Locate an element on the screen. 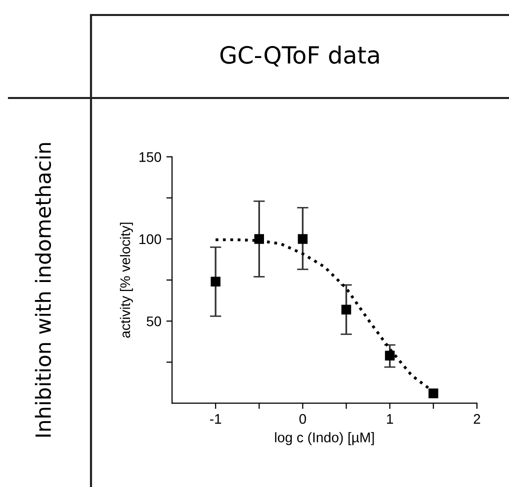  y-tick-label: 150 is located at coordinates (151, 157).